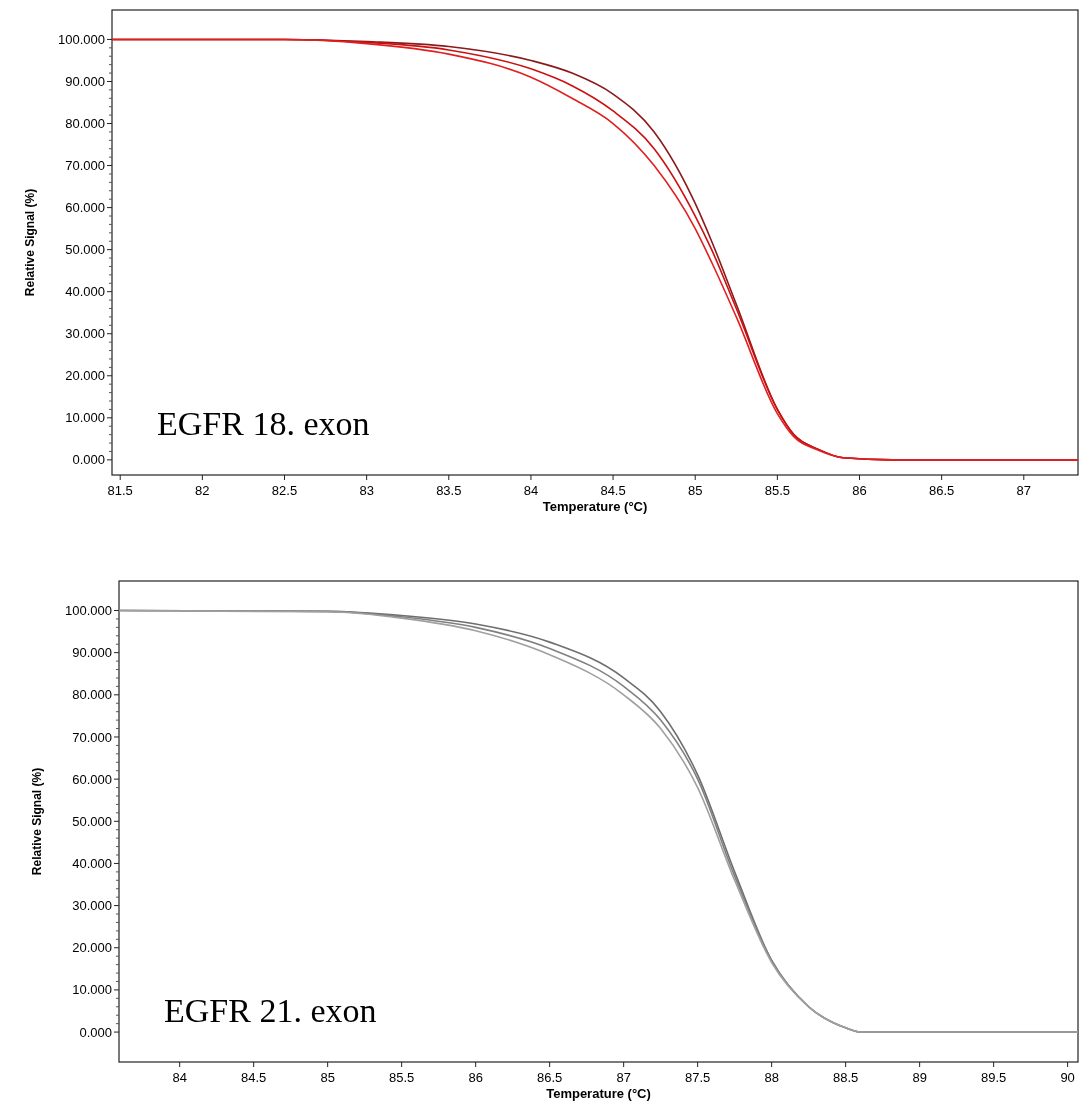  Describe the element at coordinates (270, 1010) in the screenshot. I see `annotation: EGFR 21. exon` at that location.